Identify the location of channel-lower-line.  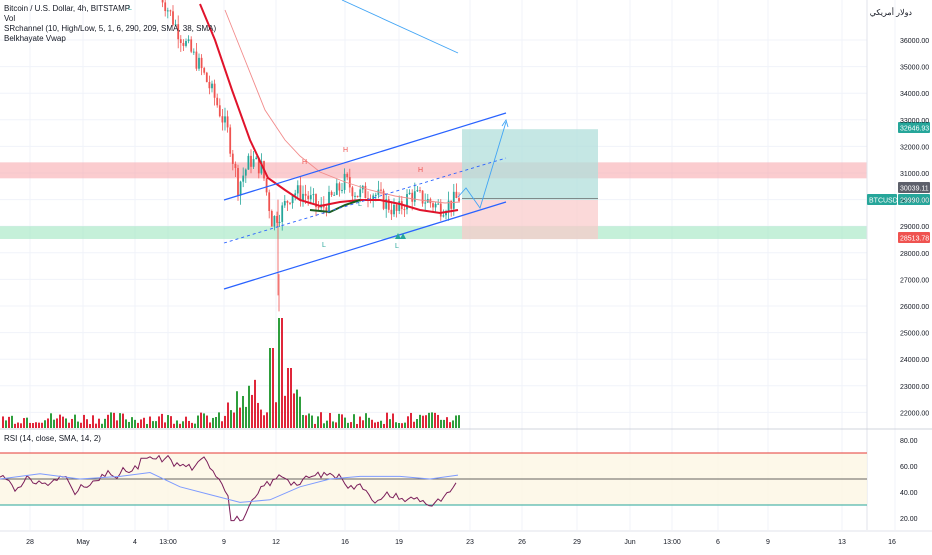
(365, 245).